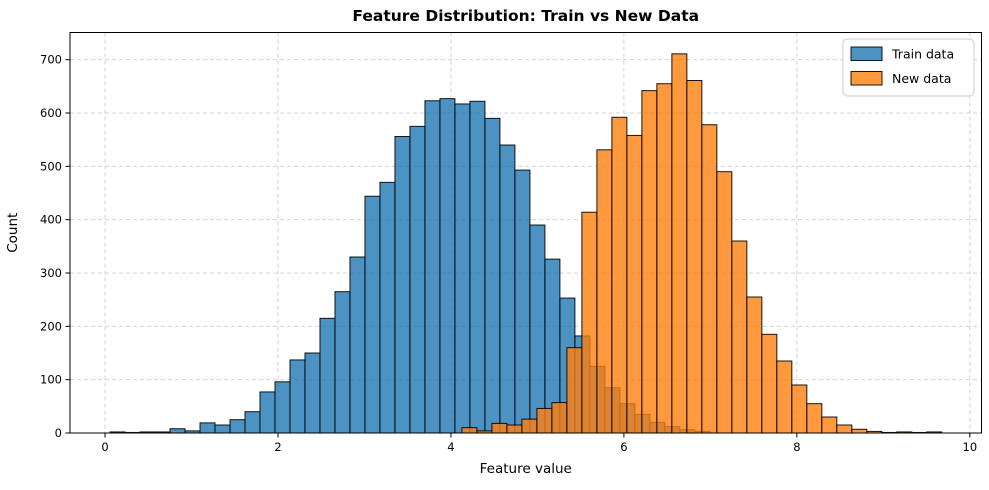 The height and width of the screenshot is (490, 989). What do you see at coordinates (970, 447) in the screenshot?
I see `x-tick-label: 10` at bounding box center [970, 447].